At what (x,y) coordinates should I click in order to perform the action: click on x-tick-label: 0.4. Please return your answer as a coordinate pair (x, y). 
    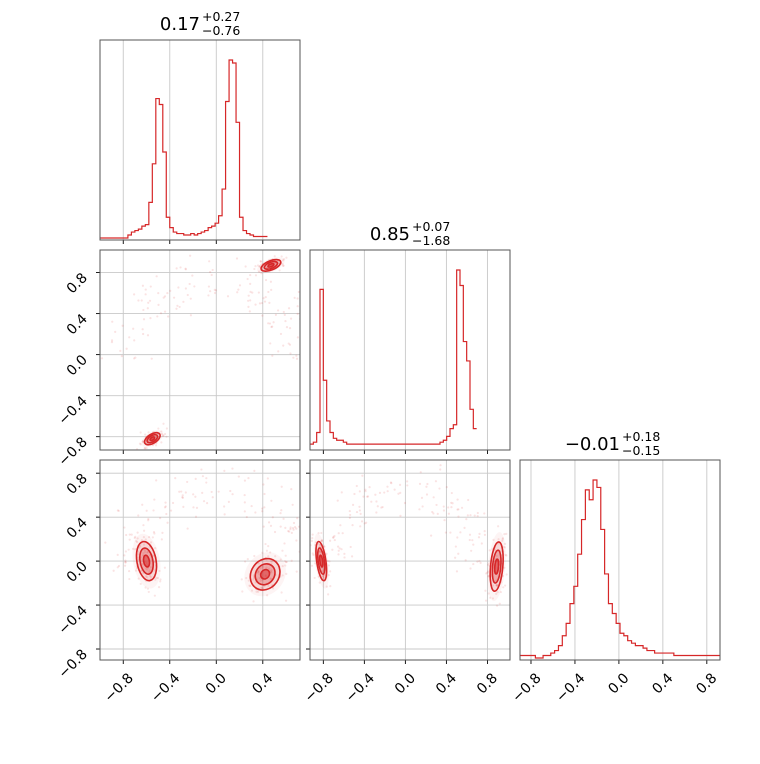
    Looking at the image, I should click on (262, 683).